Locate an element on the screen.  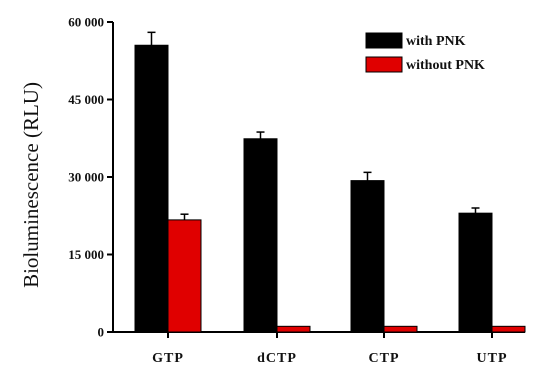
bar-without-pnk-gtp is located at coordinates (184, 276).